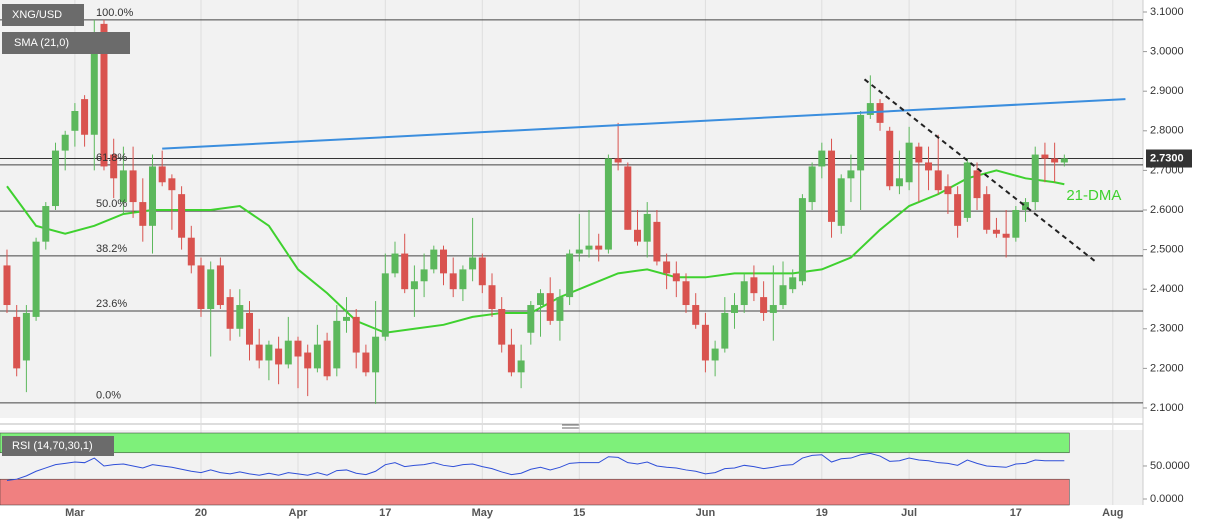 The width and height of the screenshot is (1207, 526). I want to click on last-price-label: 2.7300, so click(1167, 158).